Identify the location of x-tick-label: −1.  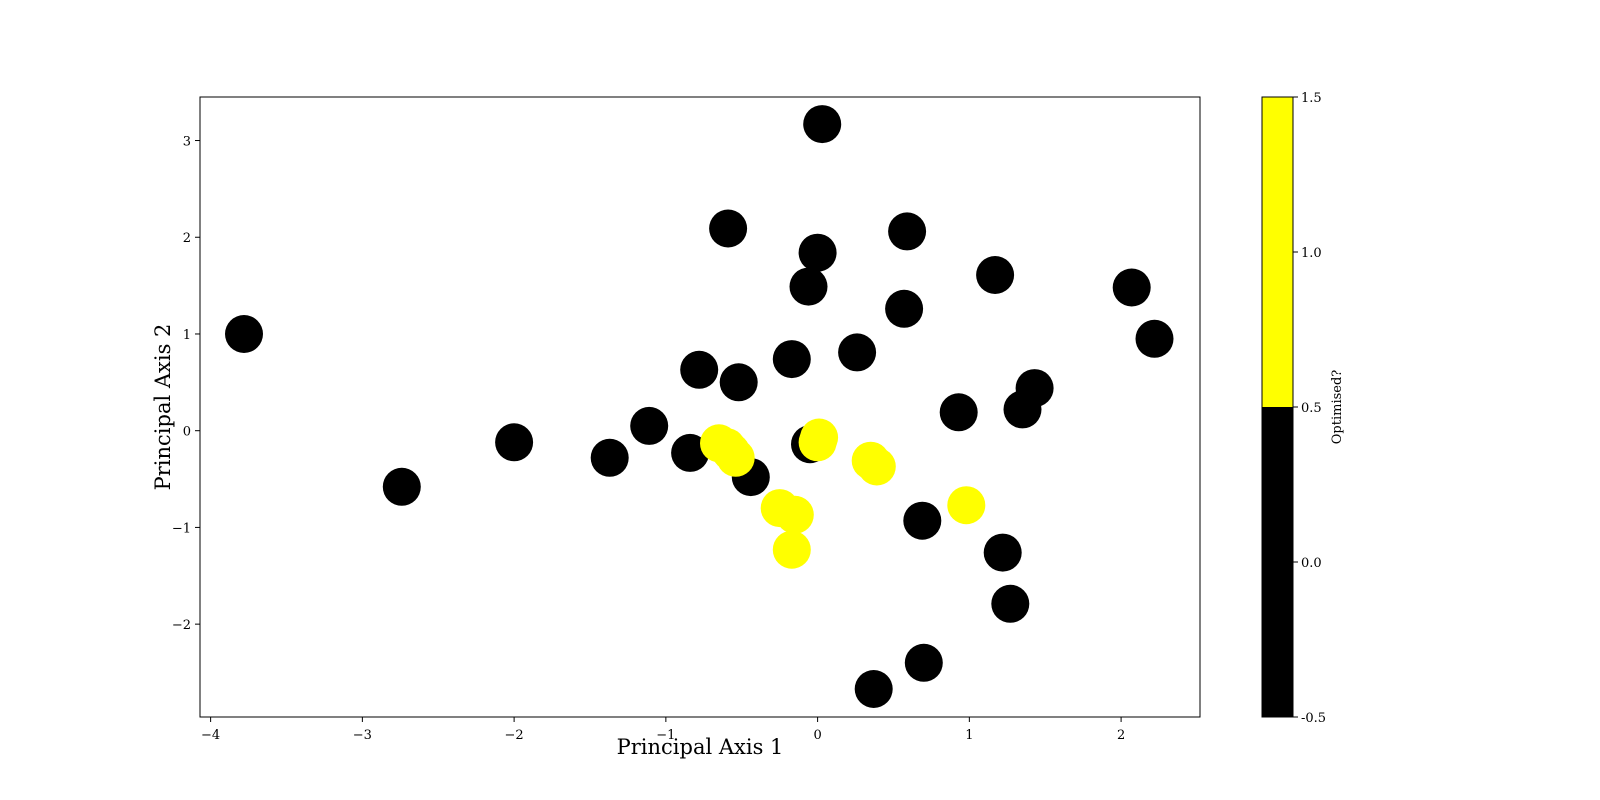
(665, 735).